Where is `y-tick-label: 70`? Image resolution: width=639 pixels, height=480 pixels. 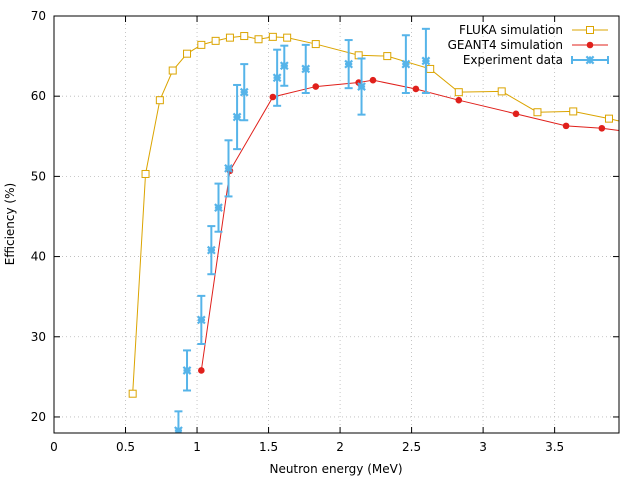 y-tick-label: 70 is located at coordinates (38, 16).